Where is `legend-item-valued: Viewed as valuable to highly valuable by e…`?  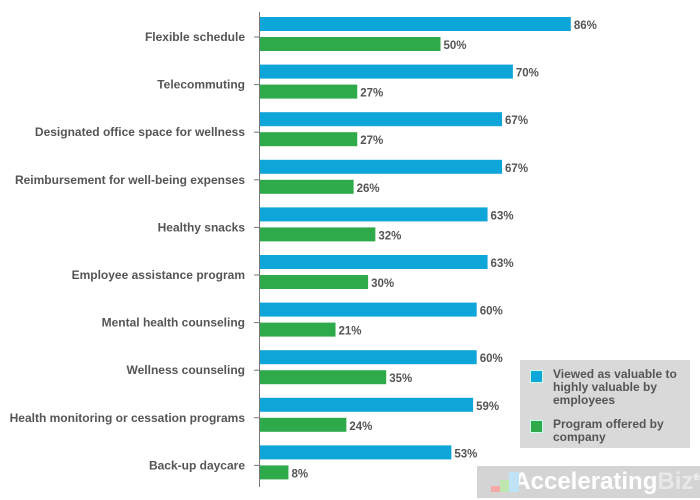 legend-item-valued: Viewed as valuable to highly valuable by e… is located at coordinates (603, 387).